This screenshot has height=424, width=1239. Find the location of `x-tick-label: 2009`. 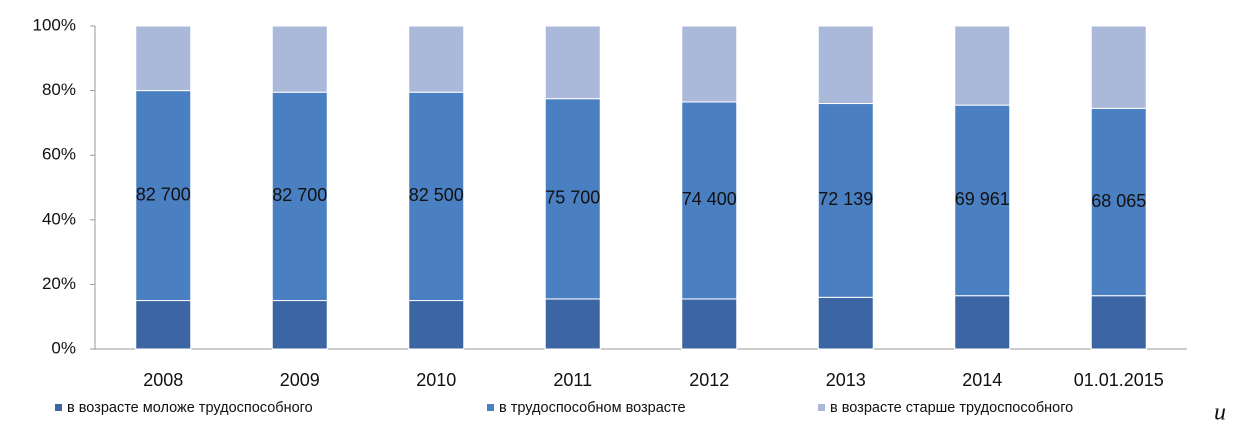

x-tick-label: 2009 is located at coordinates (300, 380).